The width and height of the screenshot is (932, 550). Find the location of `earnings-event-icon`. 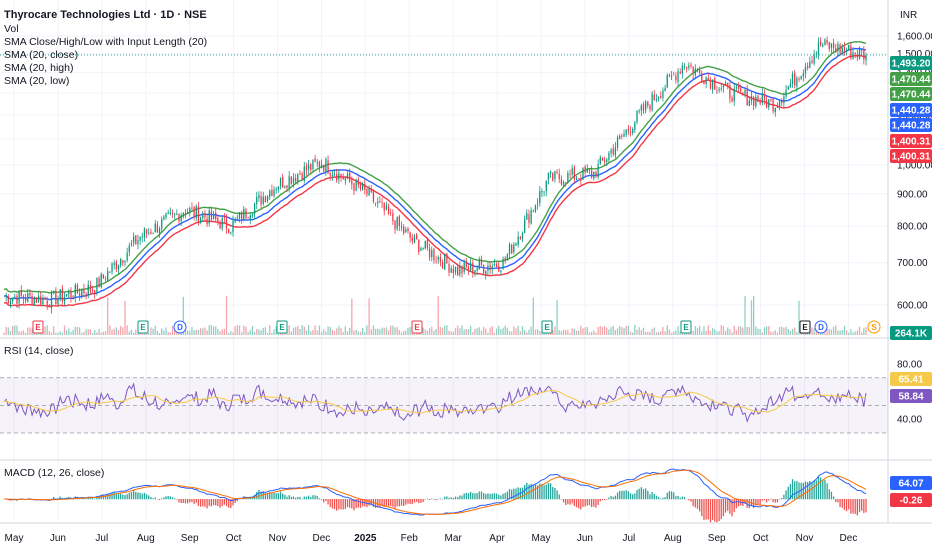

earnings-event-icon is located at coordinates (686, 327).